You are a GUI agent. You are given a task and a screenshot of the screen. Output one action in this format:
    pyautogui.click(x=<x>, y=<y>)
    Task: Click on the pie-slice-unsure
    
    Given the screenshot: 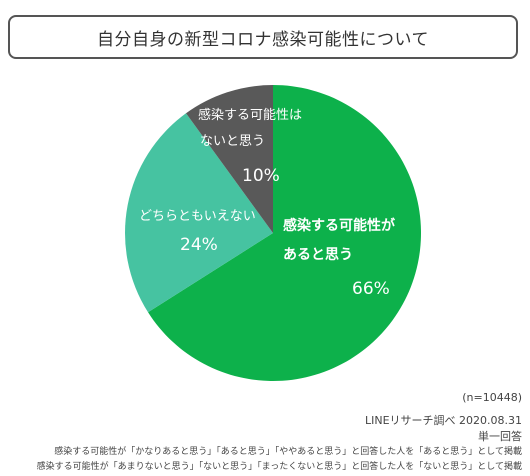 What is the action you would take?
    pyautogui.click(x=199, y=213)
    